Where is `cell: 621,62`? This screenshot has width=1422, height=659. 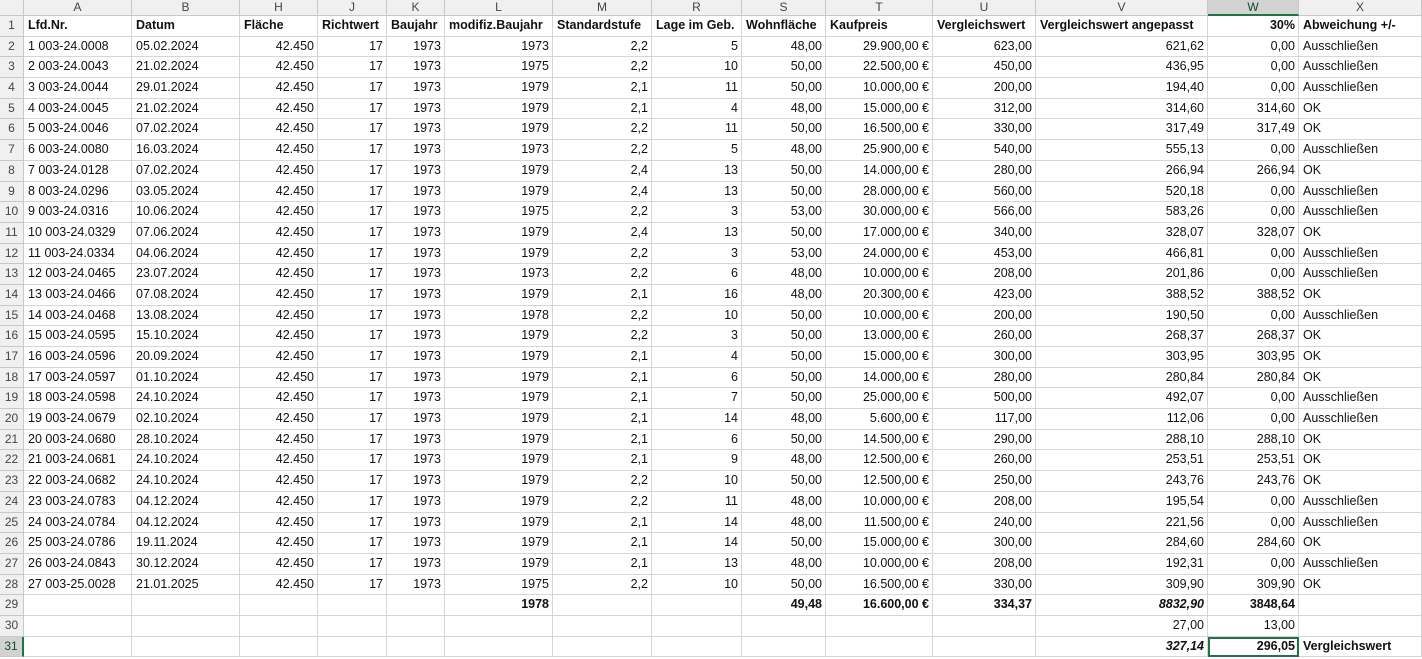
cell: 621,62 is located at coordinates (1122, 47).